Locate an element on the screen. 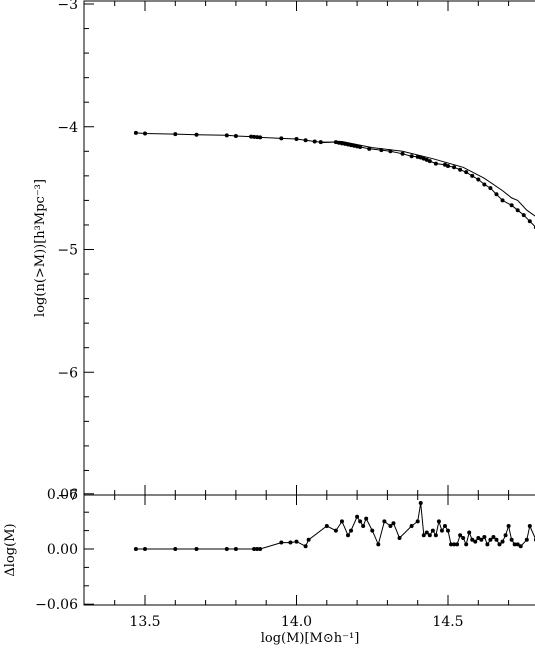 The height and width of the screenshot is (653, 535). x-tick-label: 14.0 is located at coordinates (296, 622).